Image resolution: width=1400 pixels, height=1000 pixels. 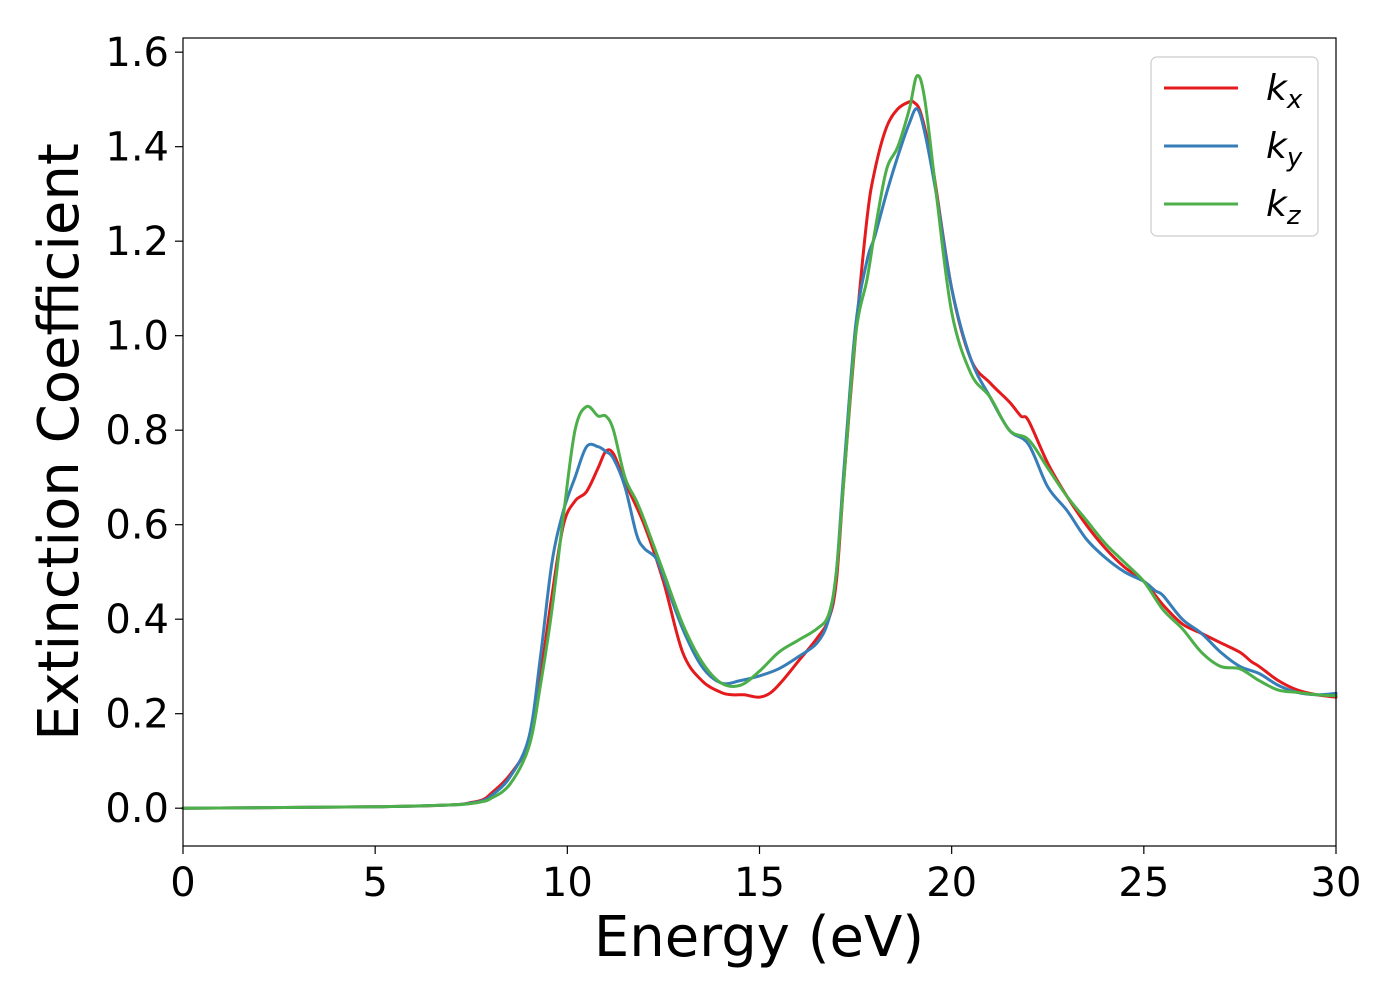 I want to click on x-tick-label: 0, so click(x=182, y=883).